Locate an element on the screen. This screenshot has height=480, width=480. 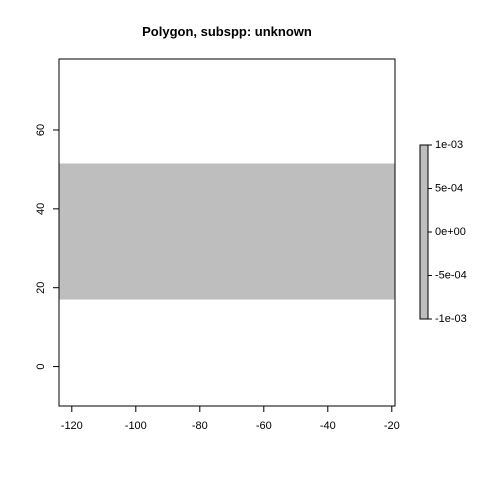
legend-tick-label: -5e-04 is located at coordinates (451, 275).